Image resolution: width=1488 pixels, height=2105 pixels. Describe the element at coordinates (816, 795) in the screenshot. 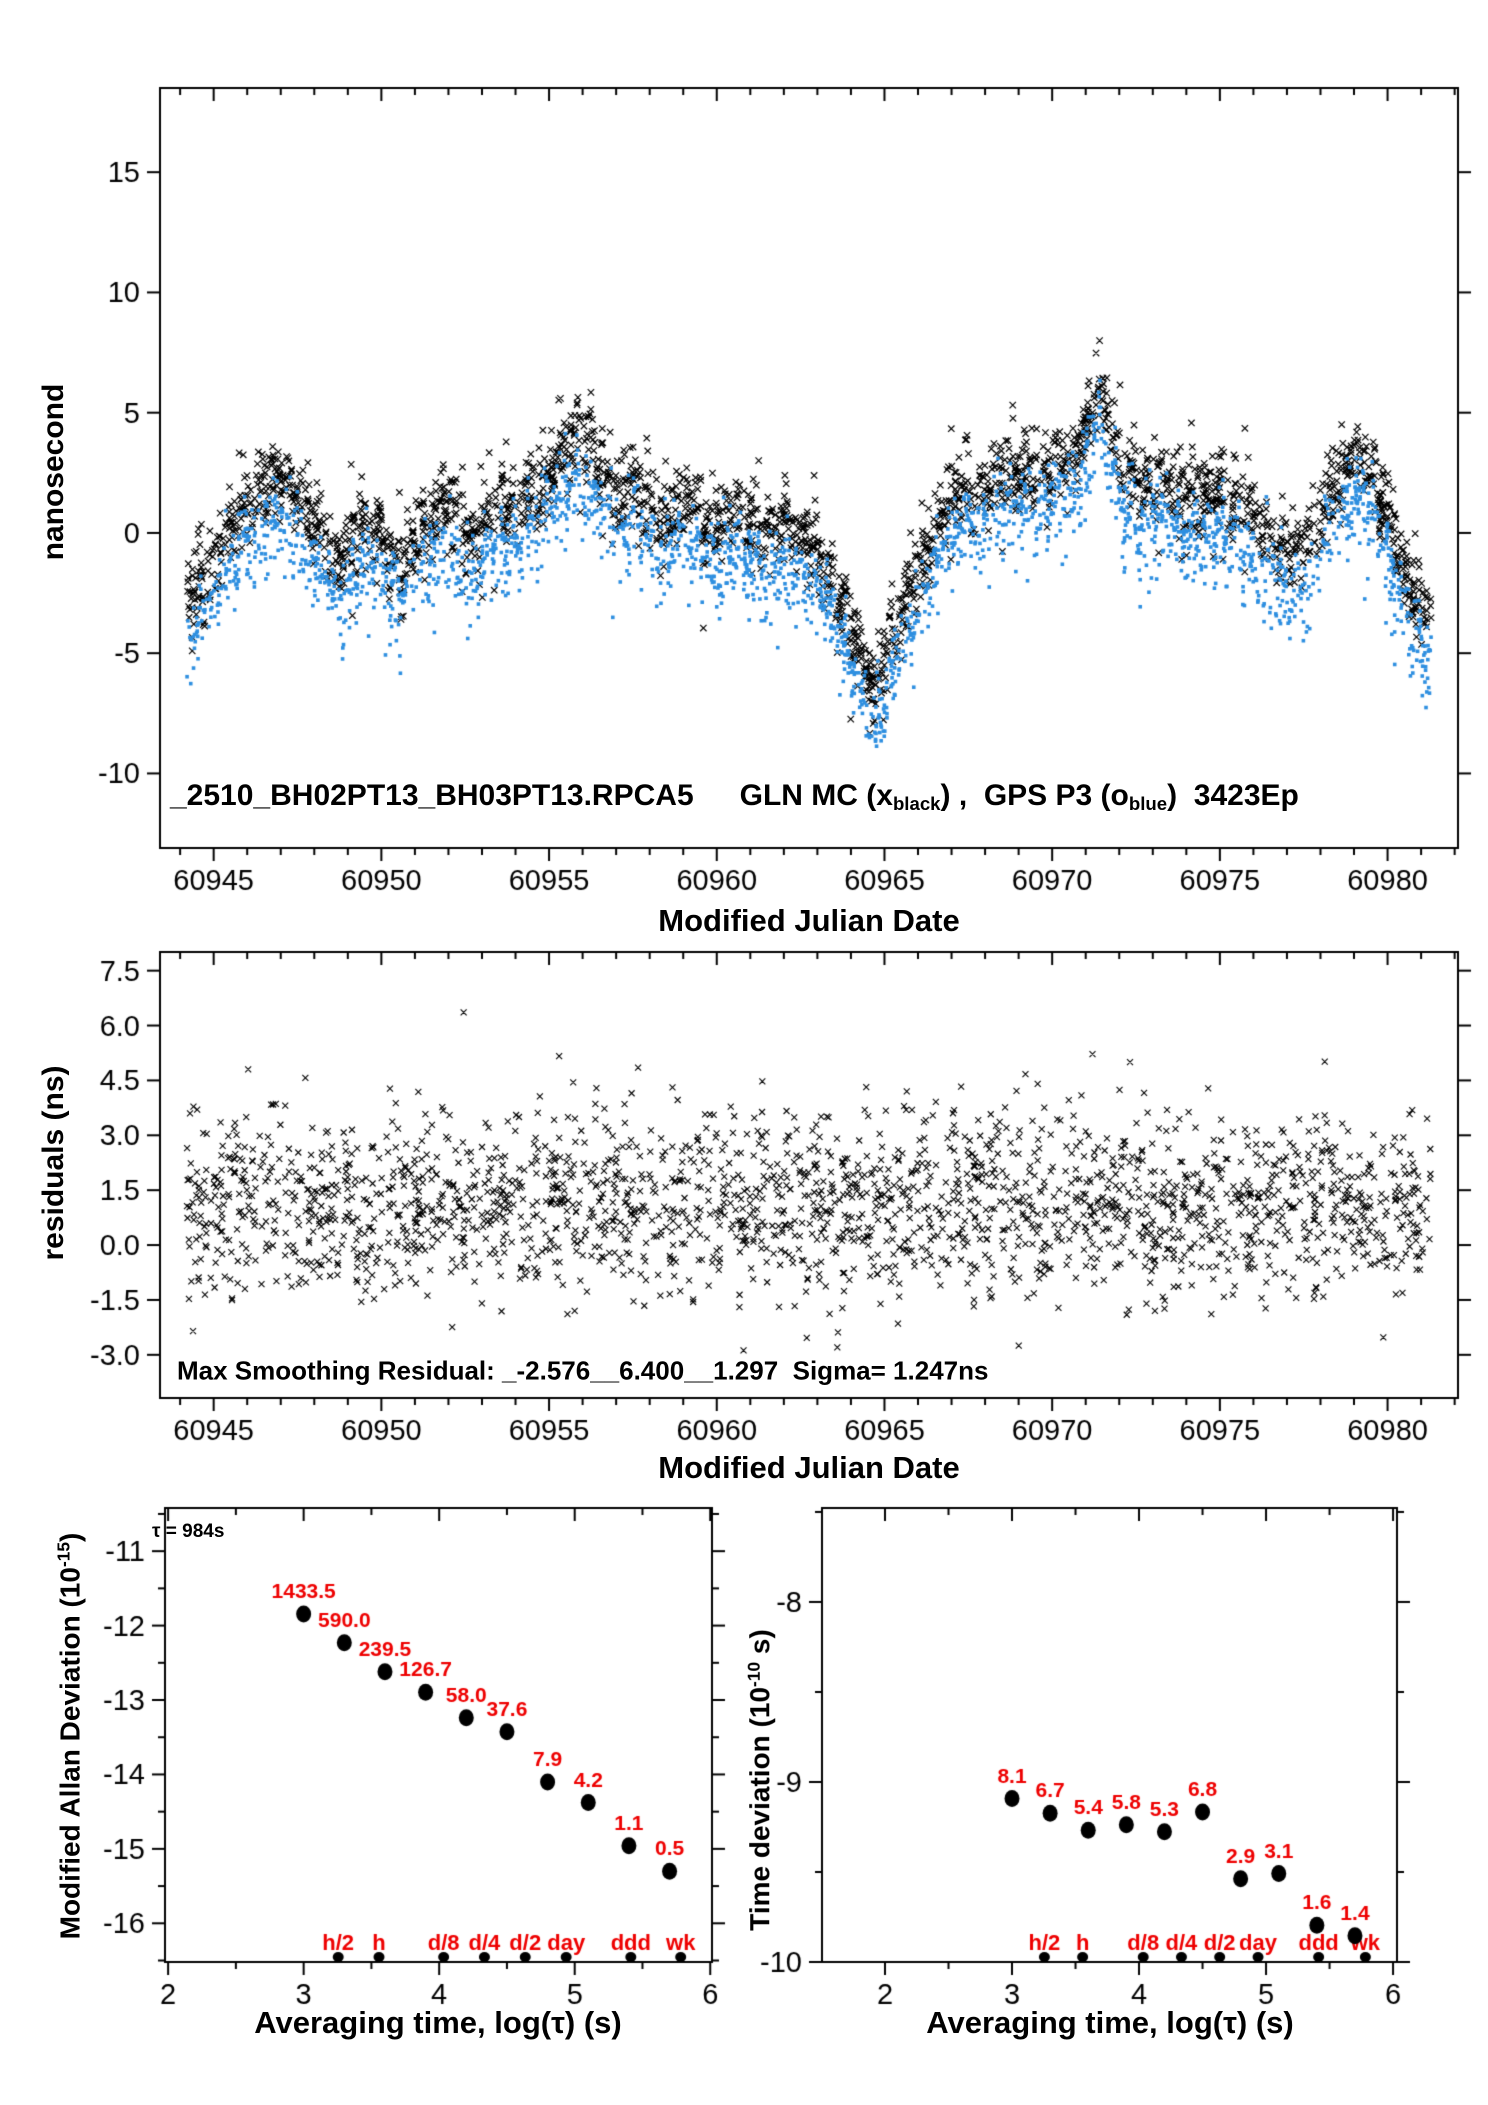

I see `panel1-title-gln: GLN MC (x` at that location.